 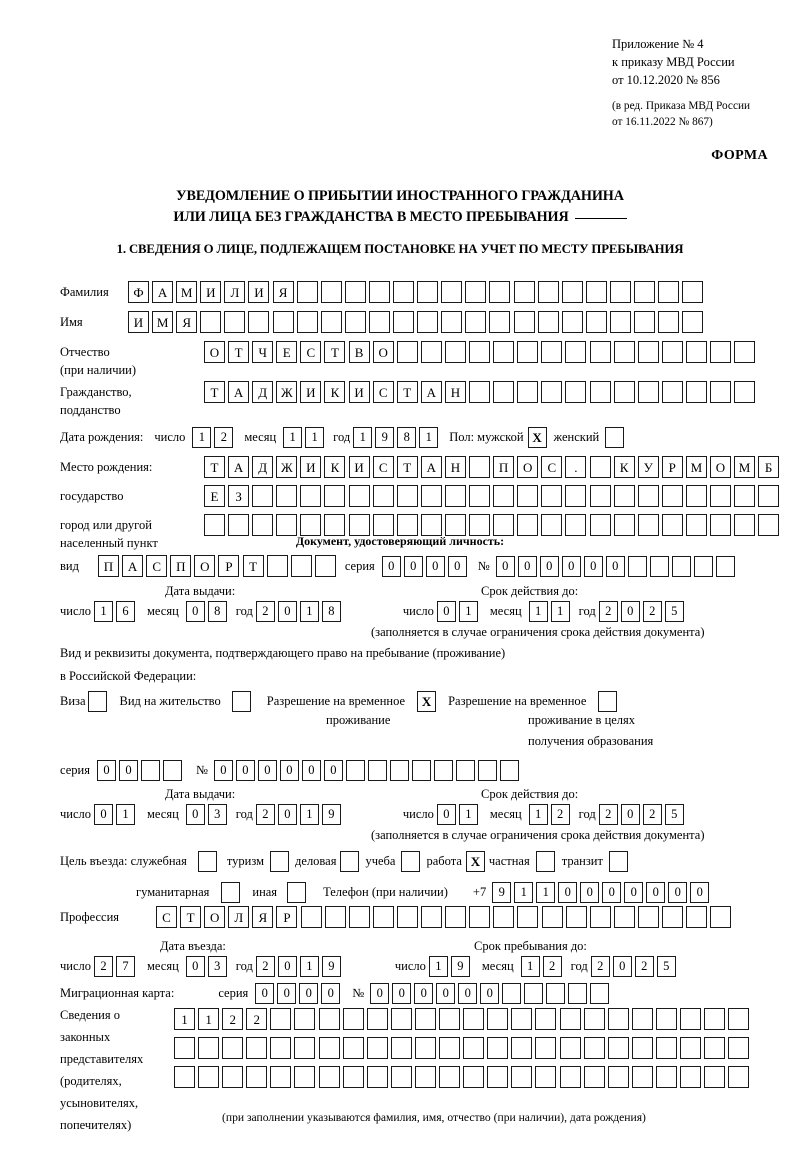 I want to click on grid-cell: ., so click(x=576, y=467).